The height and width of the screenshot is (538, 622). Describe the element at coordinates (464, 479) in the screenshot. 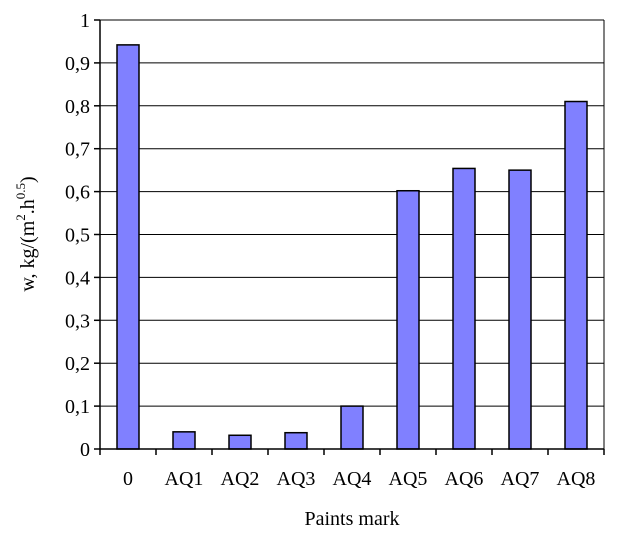

I see `x-category-label: AQ6` at that location.